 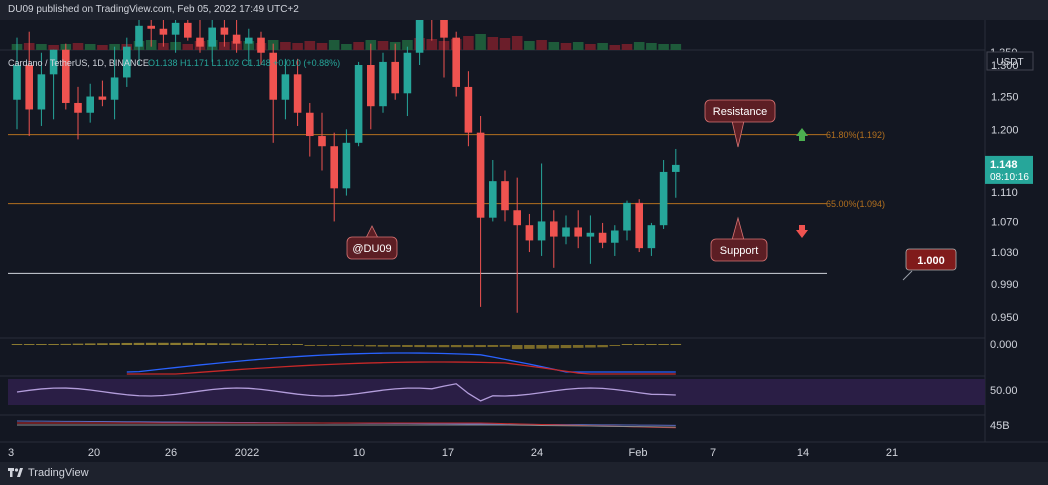 What do you see at coordinates (1005, 318) in the screenshot?
I see `price-tick: 0.950` at bounding box center [1005, 318].